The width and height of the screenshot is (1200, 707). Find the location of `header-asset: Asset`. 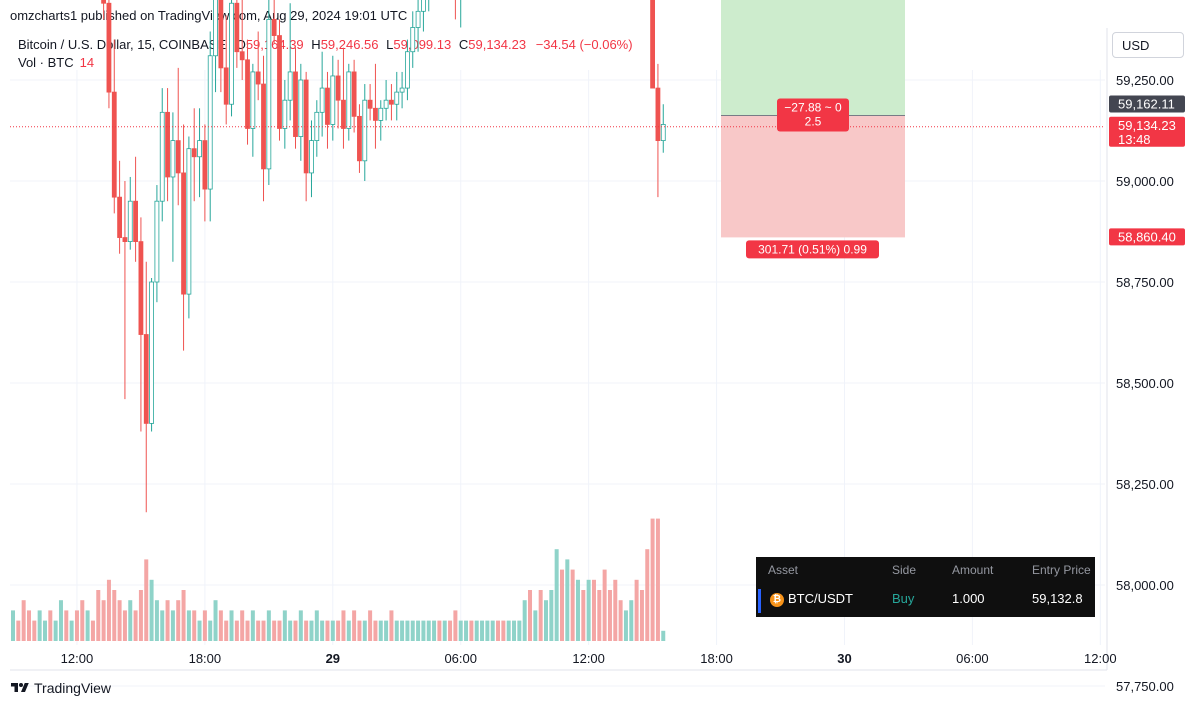

header-asset: Asset is located at coordinates (783, 570).